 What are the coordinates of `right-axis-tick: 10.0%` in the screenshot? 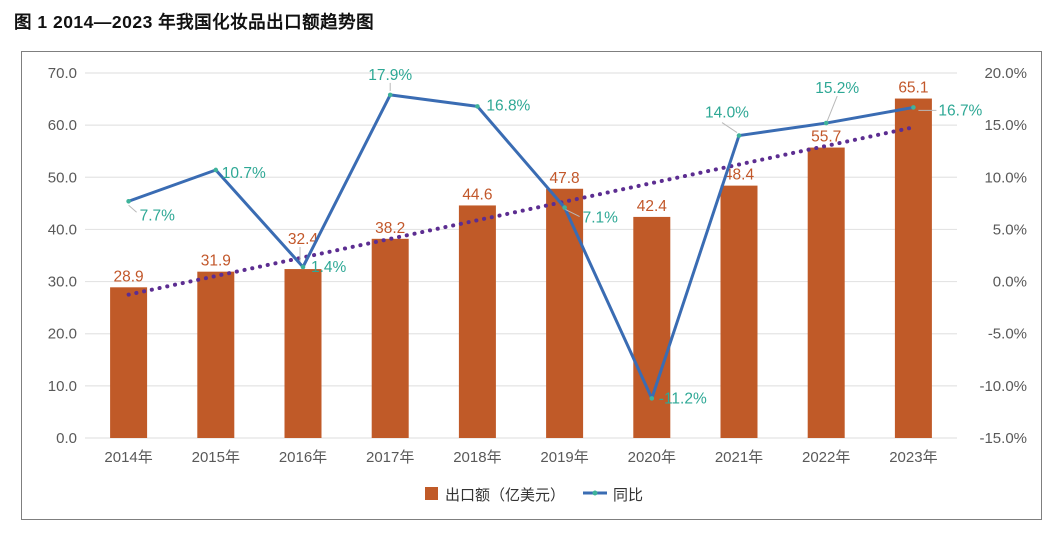 It's located at (1005, 177).